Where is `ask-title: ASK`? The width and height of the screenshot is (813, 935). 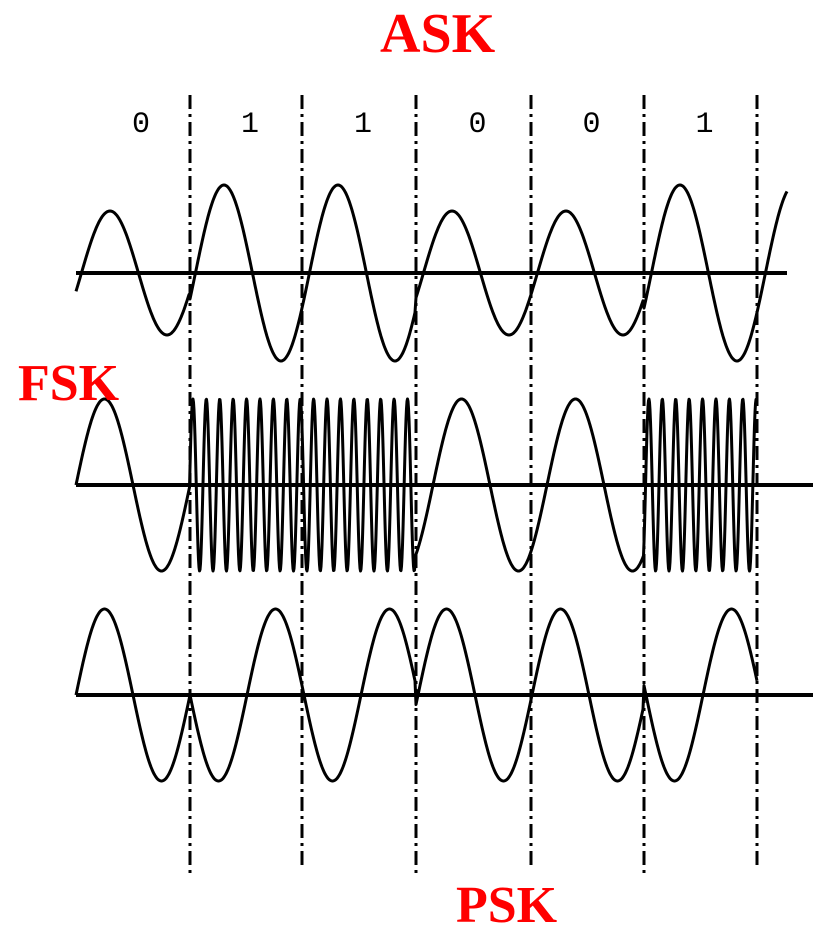 ask-title: ASK is located at coordinates (438, 34).